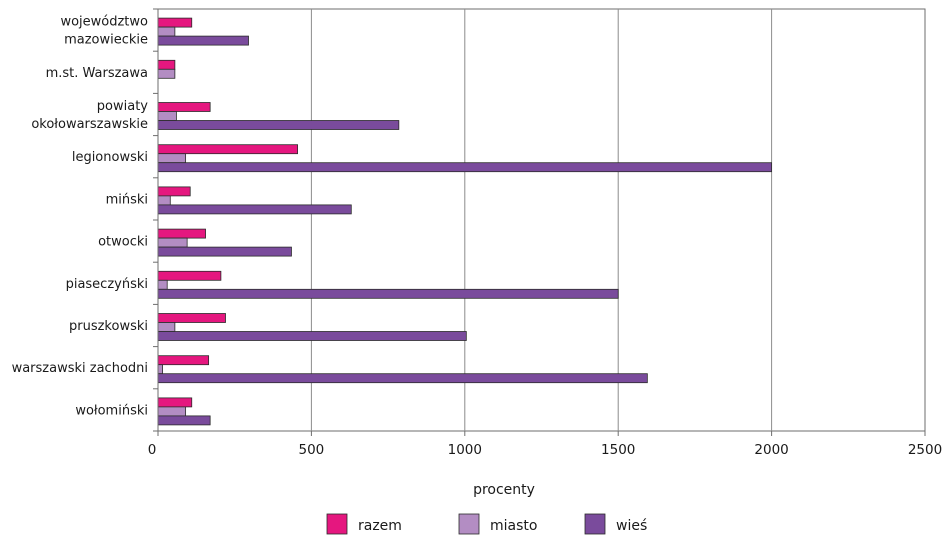  Describe the element at coordinates (504, 490) in the screenshot. I see `x-axis-title: procenty` at that location.